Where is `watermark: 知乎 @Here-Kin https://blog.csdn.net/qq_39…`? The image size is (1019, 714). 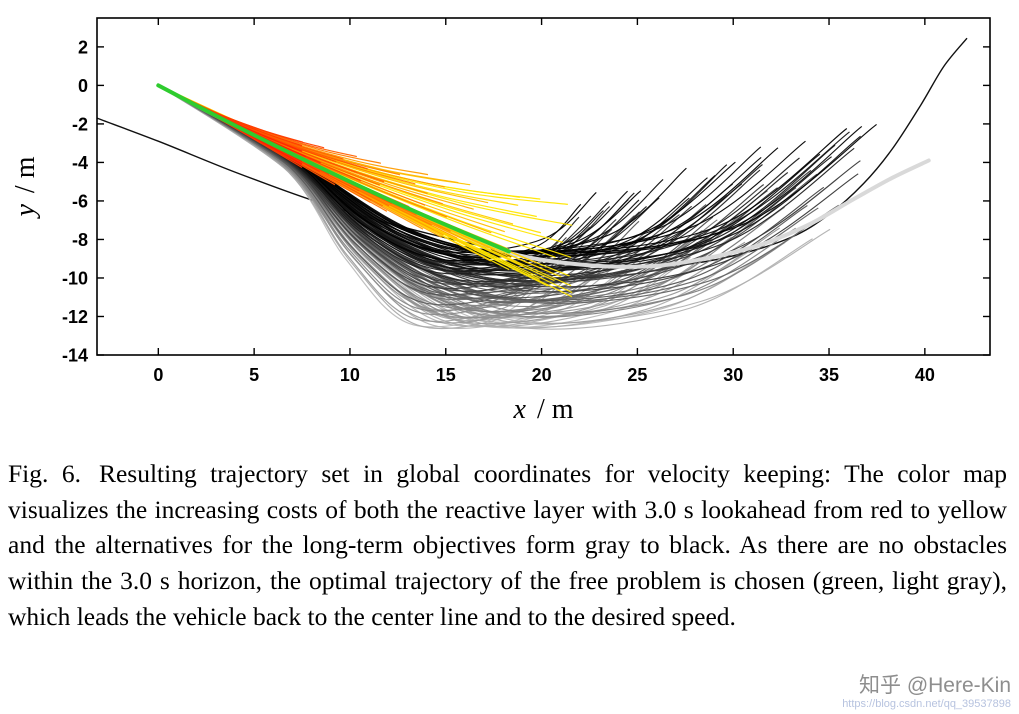 watermark: 知乎 @Here-Kin https://blog.csdn.net/qq_39… is located at coordinates (926, 692).